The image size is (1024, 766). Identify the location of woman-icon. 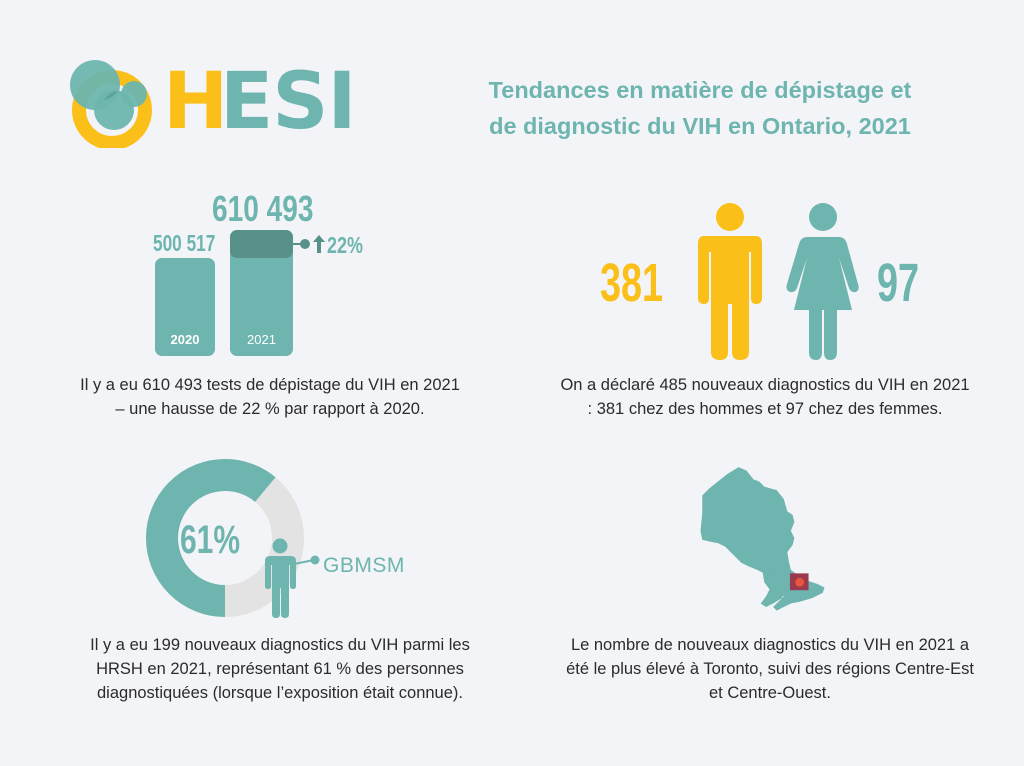
(822, 281).